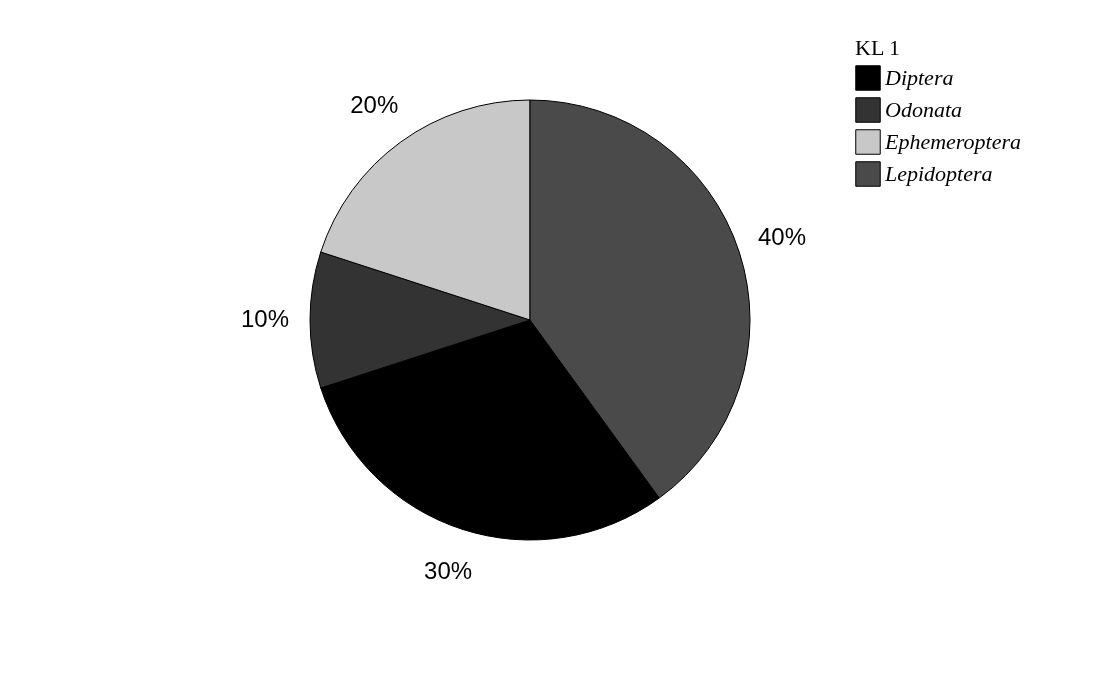 The width and height of the screenshot is (1104, 685). Describe the element at coordinates (448, 571) in the screenshot. I see `data-label: 30%` at that location.